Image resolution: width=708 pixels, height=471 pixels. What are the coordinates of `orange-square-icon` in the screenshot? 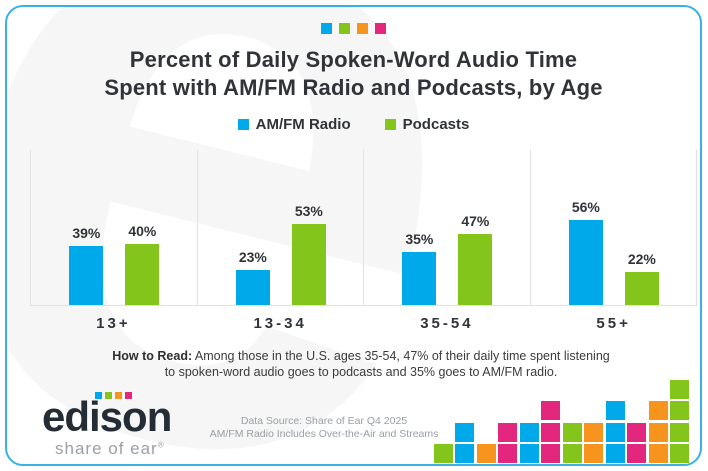 It's located at (362, 28).